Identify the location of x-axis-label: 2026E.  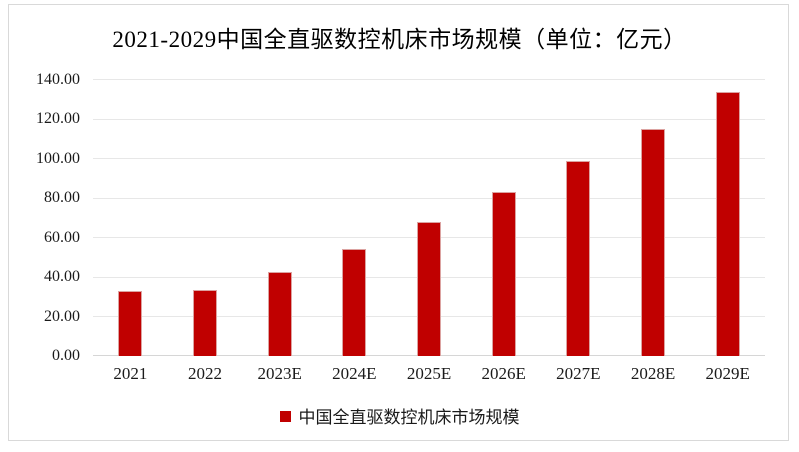
(503, 373).